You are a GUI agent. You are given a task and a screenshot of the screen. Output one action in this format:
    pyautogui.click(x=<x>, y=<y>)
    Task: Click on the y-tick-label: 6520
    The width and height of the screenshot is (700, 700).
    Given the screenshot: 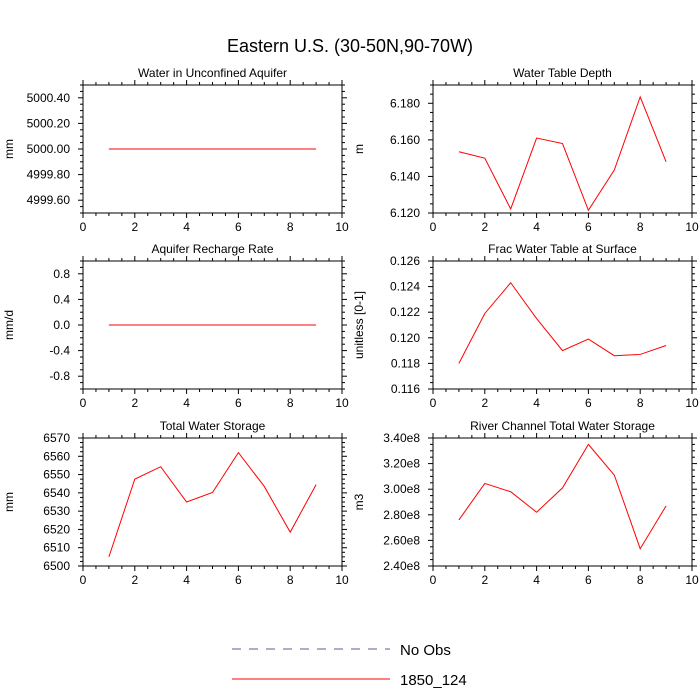 What is the action you would take?
    pyautogui.click(x=56, y=529)
    